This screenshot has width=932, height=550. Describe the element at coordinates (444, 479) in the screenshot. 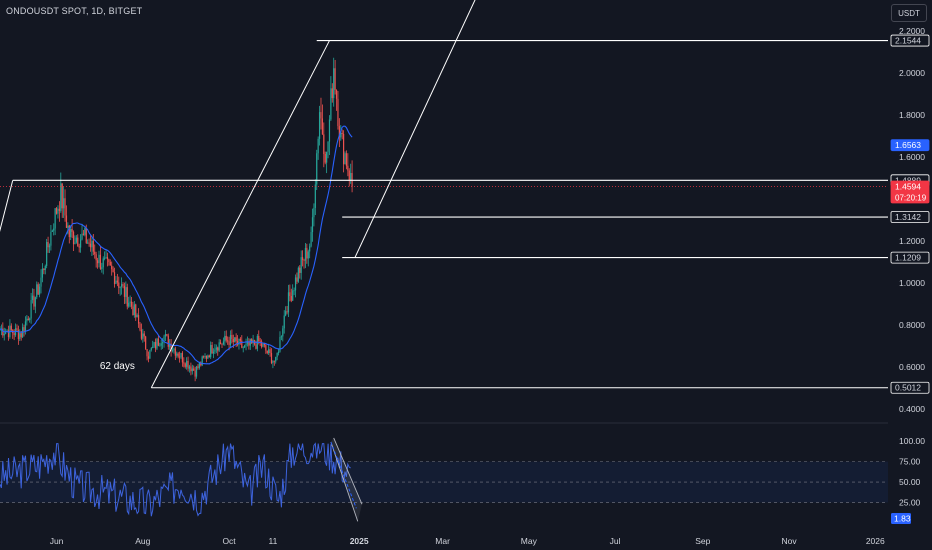

I see `rsi-pane` at that location.